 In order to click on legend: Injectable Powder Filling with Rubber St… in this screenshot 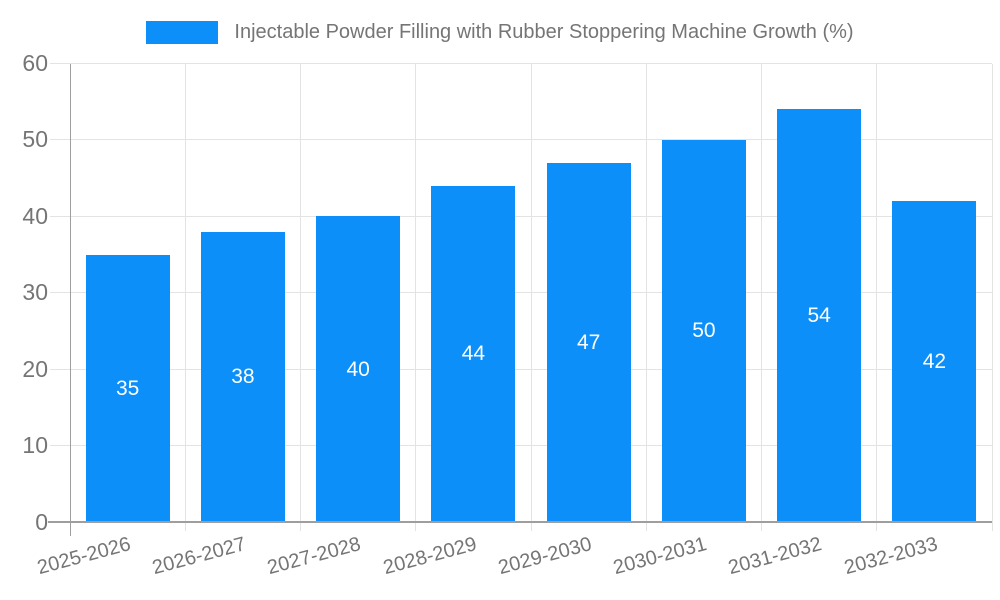, I will do `click(500, 32)`.